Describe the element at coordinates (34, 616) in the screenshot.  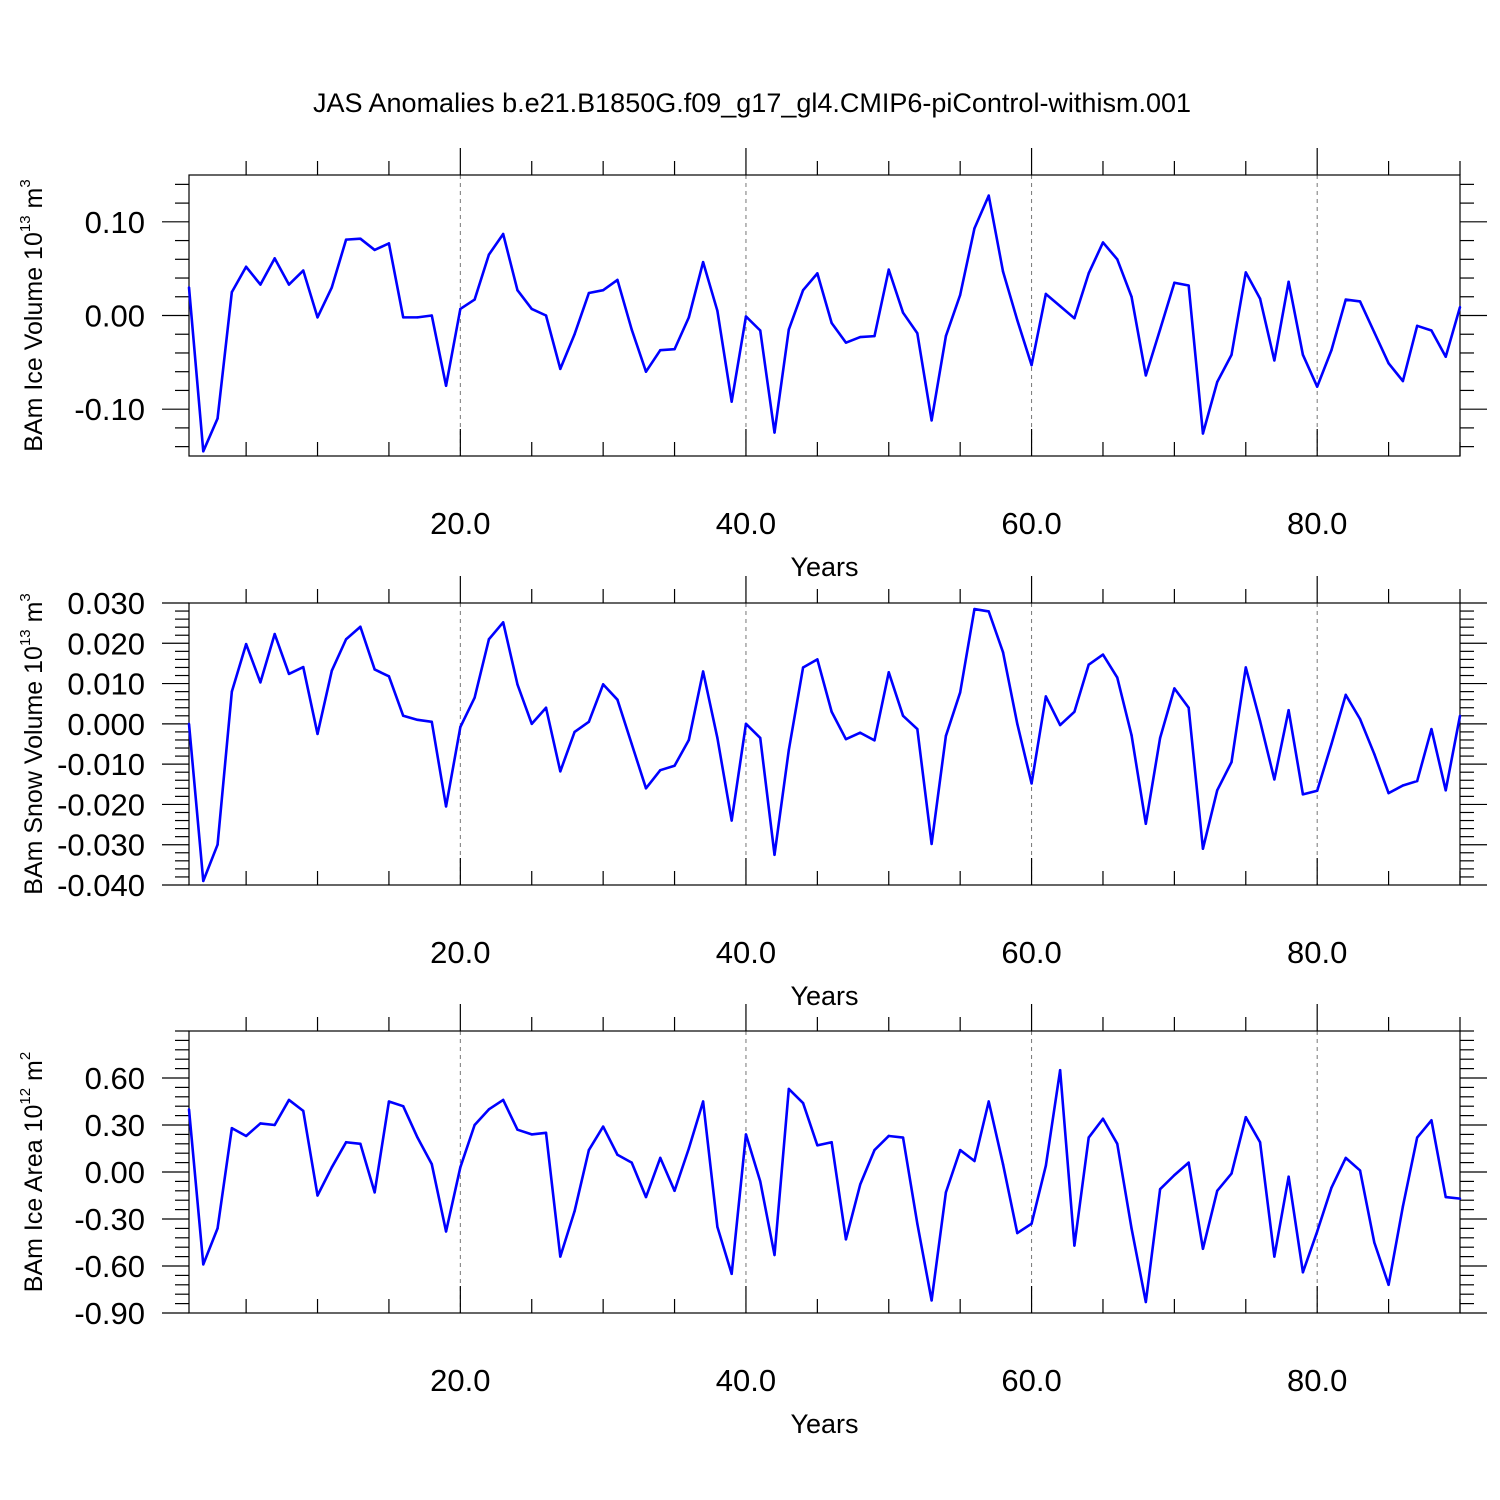
I see `y-axis-label-part: m` at that location.